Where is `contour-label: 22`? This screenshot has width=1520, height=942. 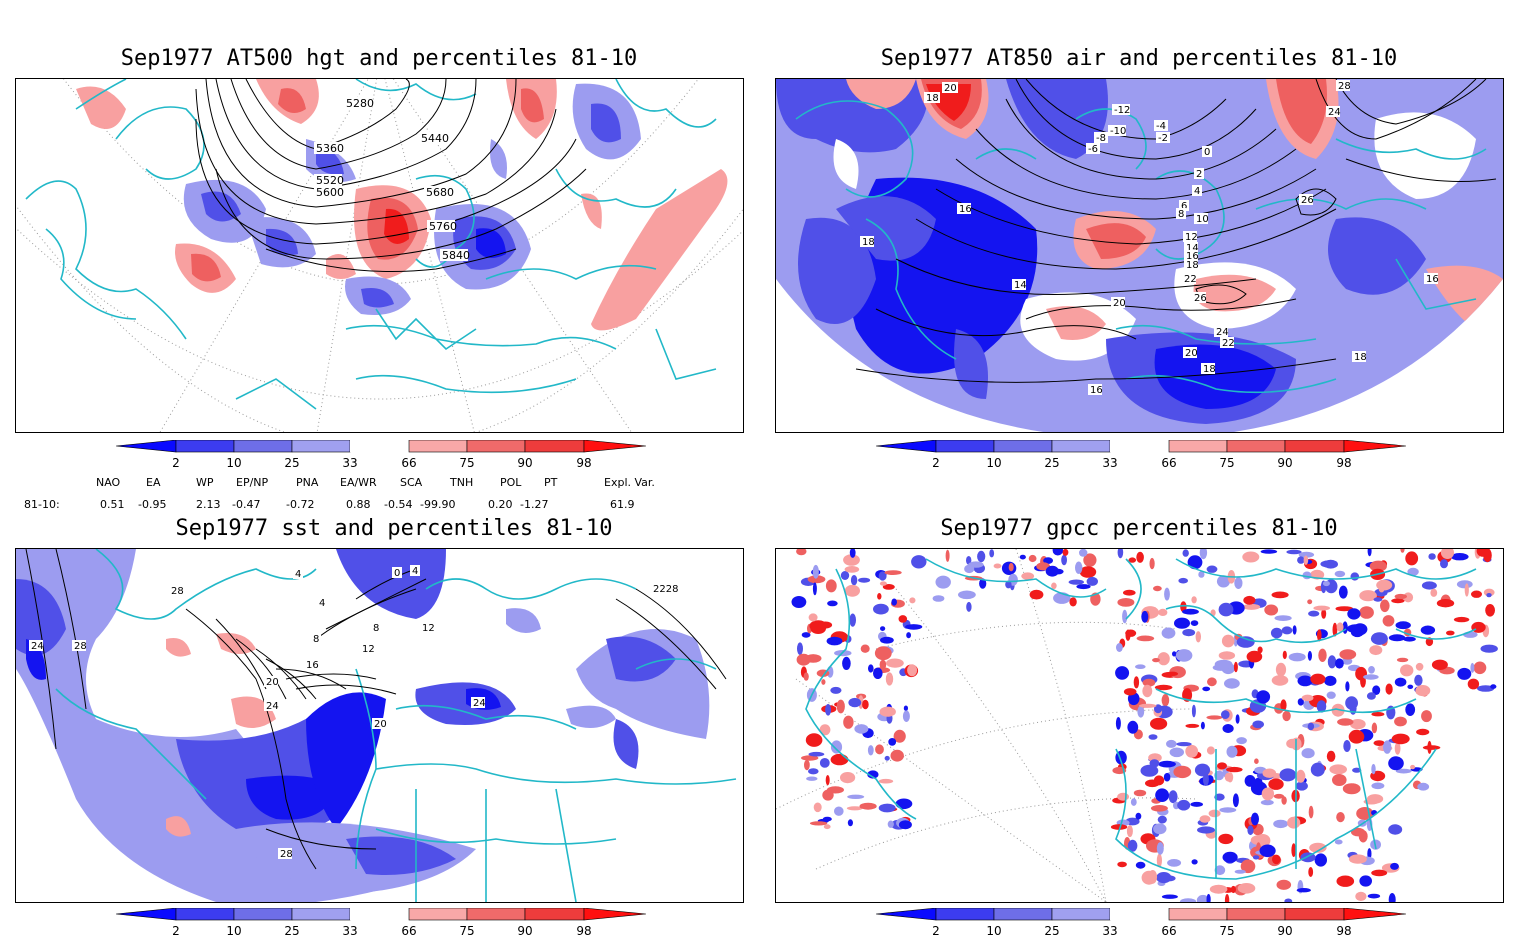 contour-label: 22 is located at coordinates (1190, 279).